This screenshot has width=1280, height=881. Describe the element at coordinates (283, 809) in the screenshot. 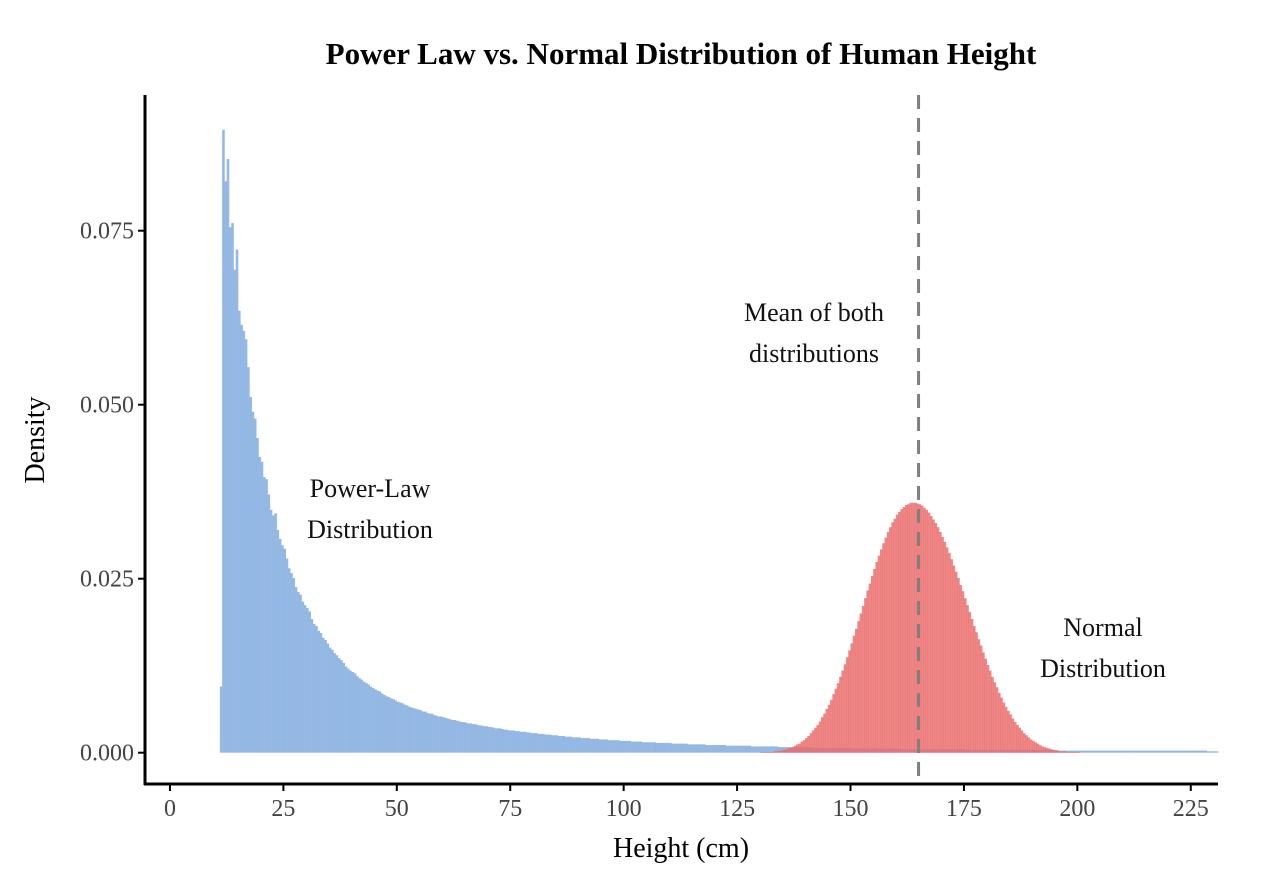

I see `x-tick-label: 25` at that location.